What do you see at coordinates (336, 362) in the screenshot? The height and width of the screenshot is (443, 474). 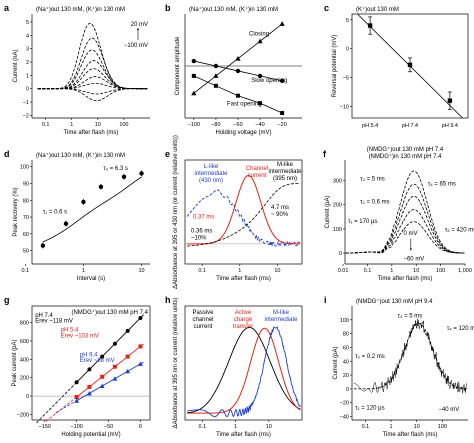 I see `y-axis-label: Current (pA)` at bounding box center [336, 362].